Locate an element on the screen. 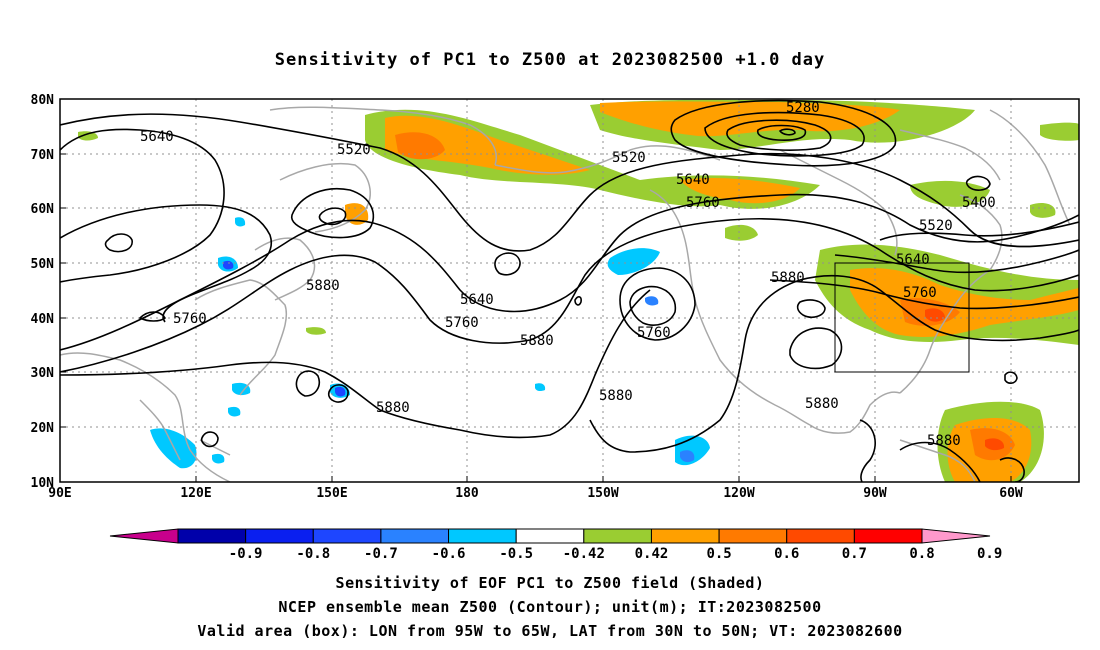 This screenshot has width=1100, height=650. contour-label: 5400 is located at coordinates (979, 203).